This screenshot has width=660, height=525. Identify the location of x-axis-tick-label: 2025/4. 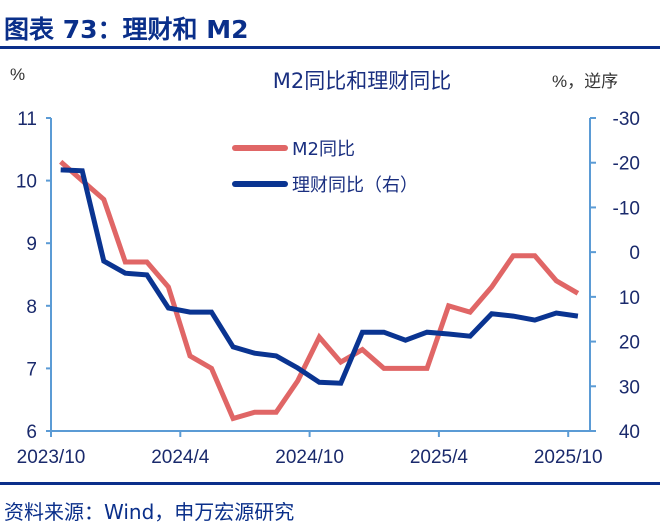
(439, 457).